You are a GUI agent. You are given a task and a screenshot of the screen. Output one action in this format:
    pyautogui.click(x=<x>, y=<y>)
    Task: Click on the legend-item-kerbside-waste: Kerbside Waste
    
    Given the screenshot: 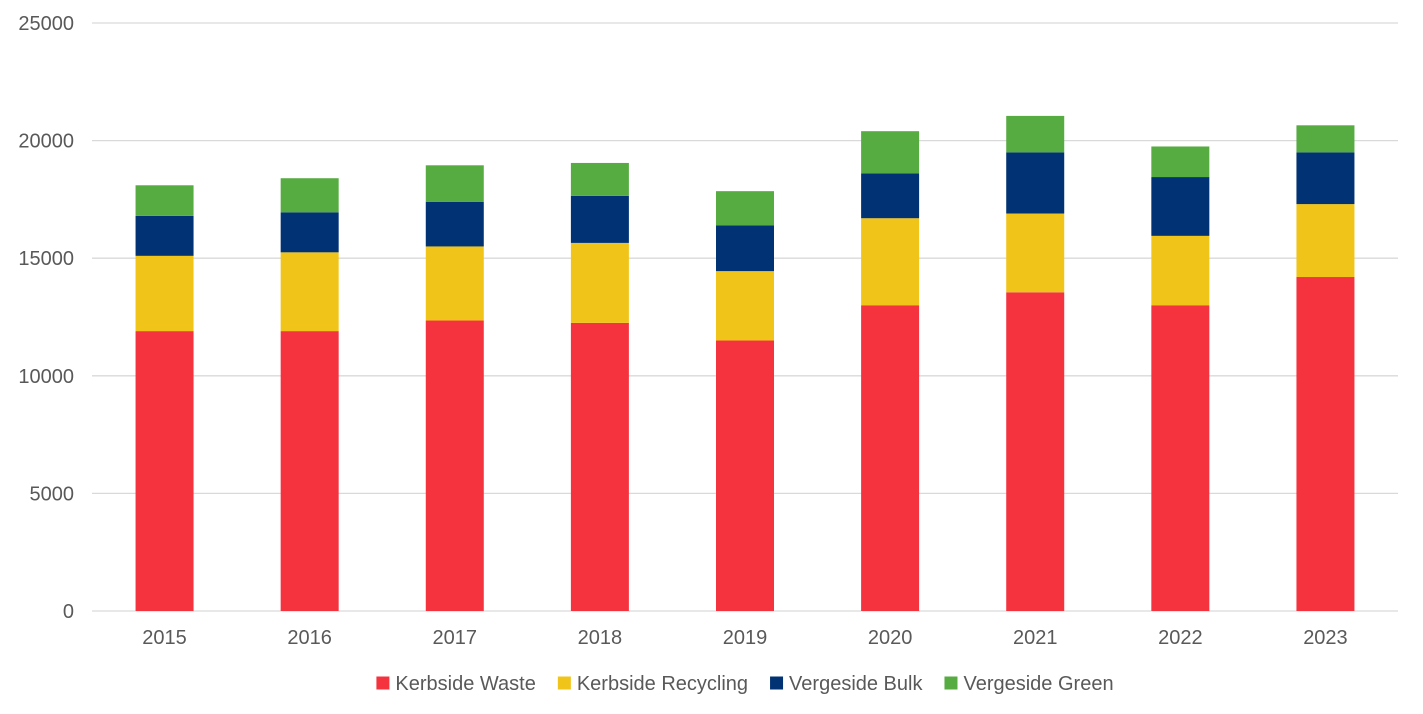 What is the action you would take?
    pyautogui.click(x=456, y=684)
    